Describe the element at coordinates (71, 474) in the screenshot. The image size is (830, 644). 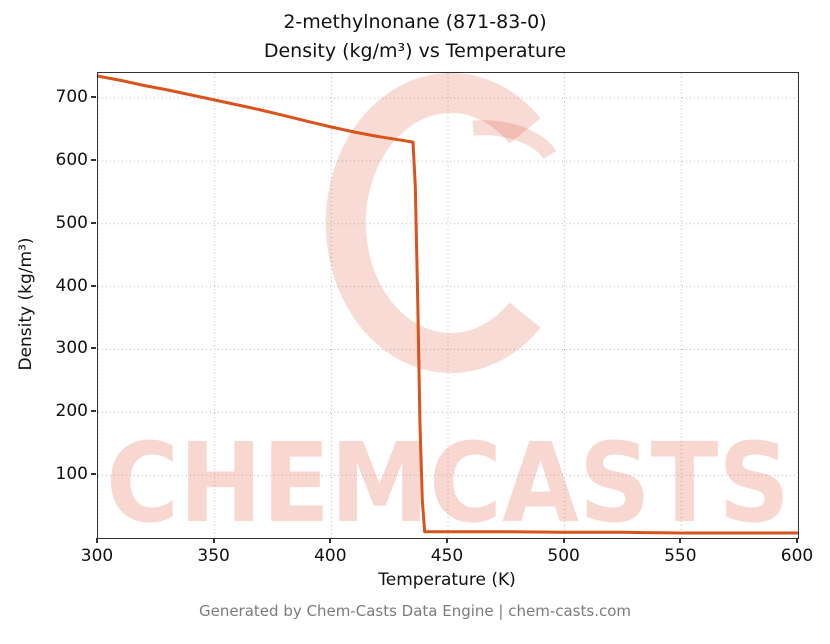
I see `y-tick-label: 100` at that location.